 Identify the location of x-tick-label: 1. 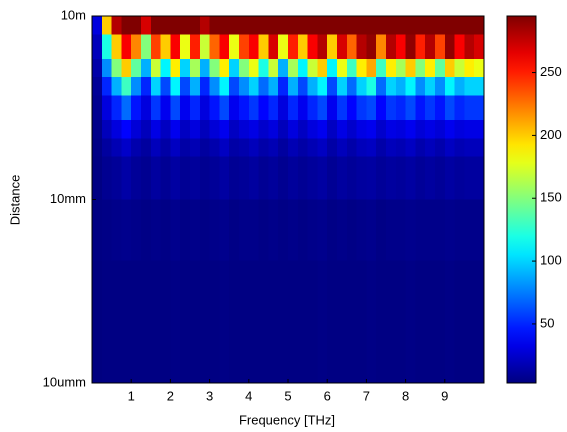
(131, 395).